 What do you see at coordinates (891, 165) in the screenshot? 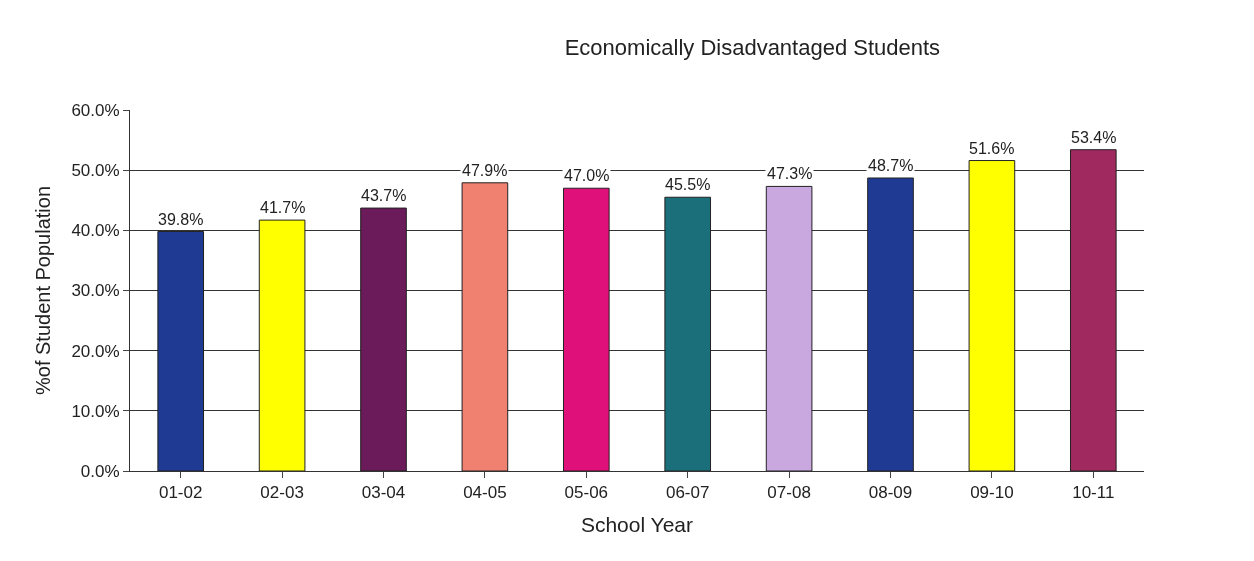
I see `data-label: 48.7%` at bounding box center [891, 165].